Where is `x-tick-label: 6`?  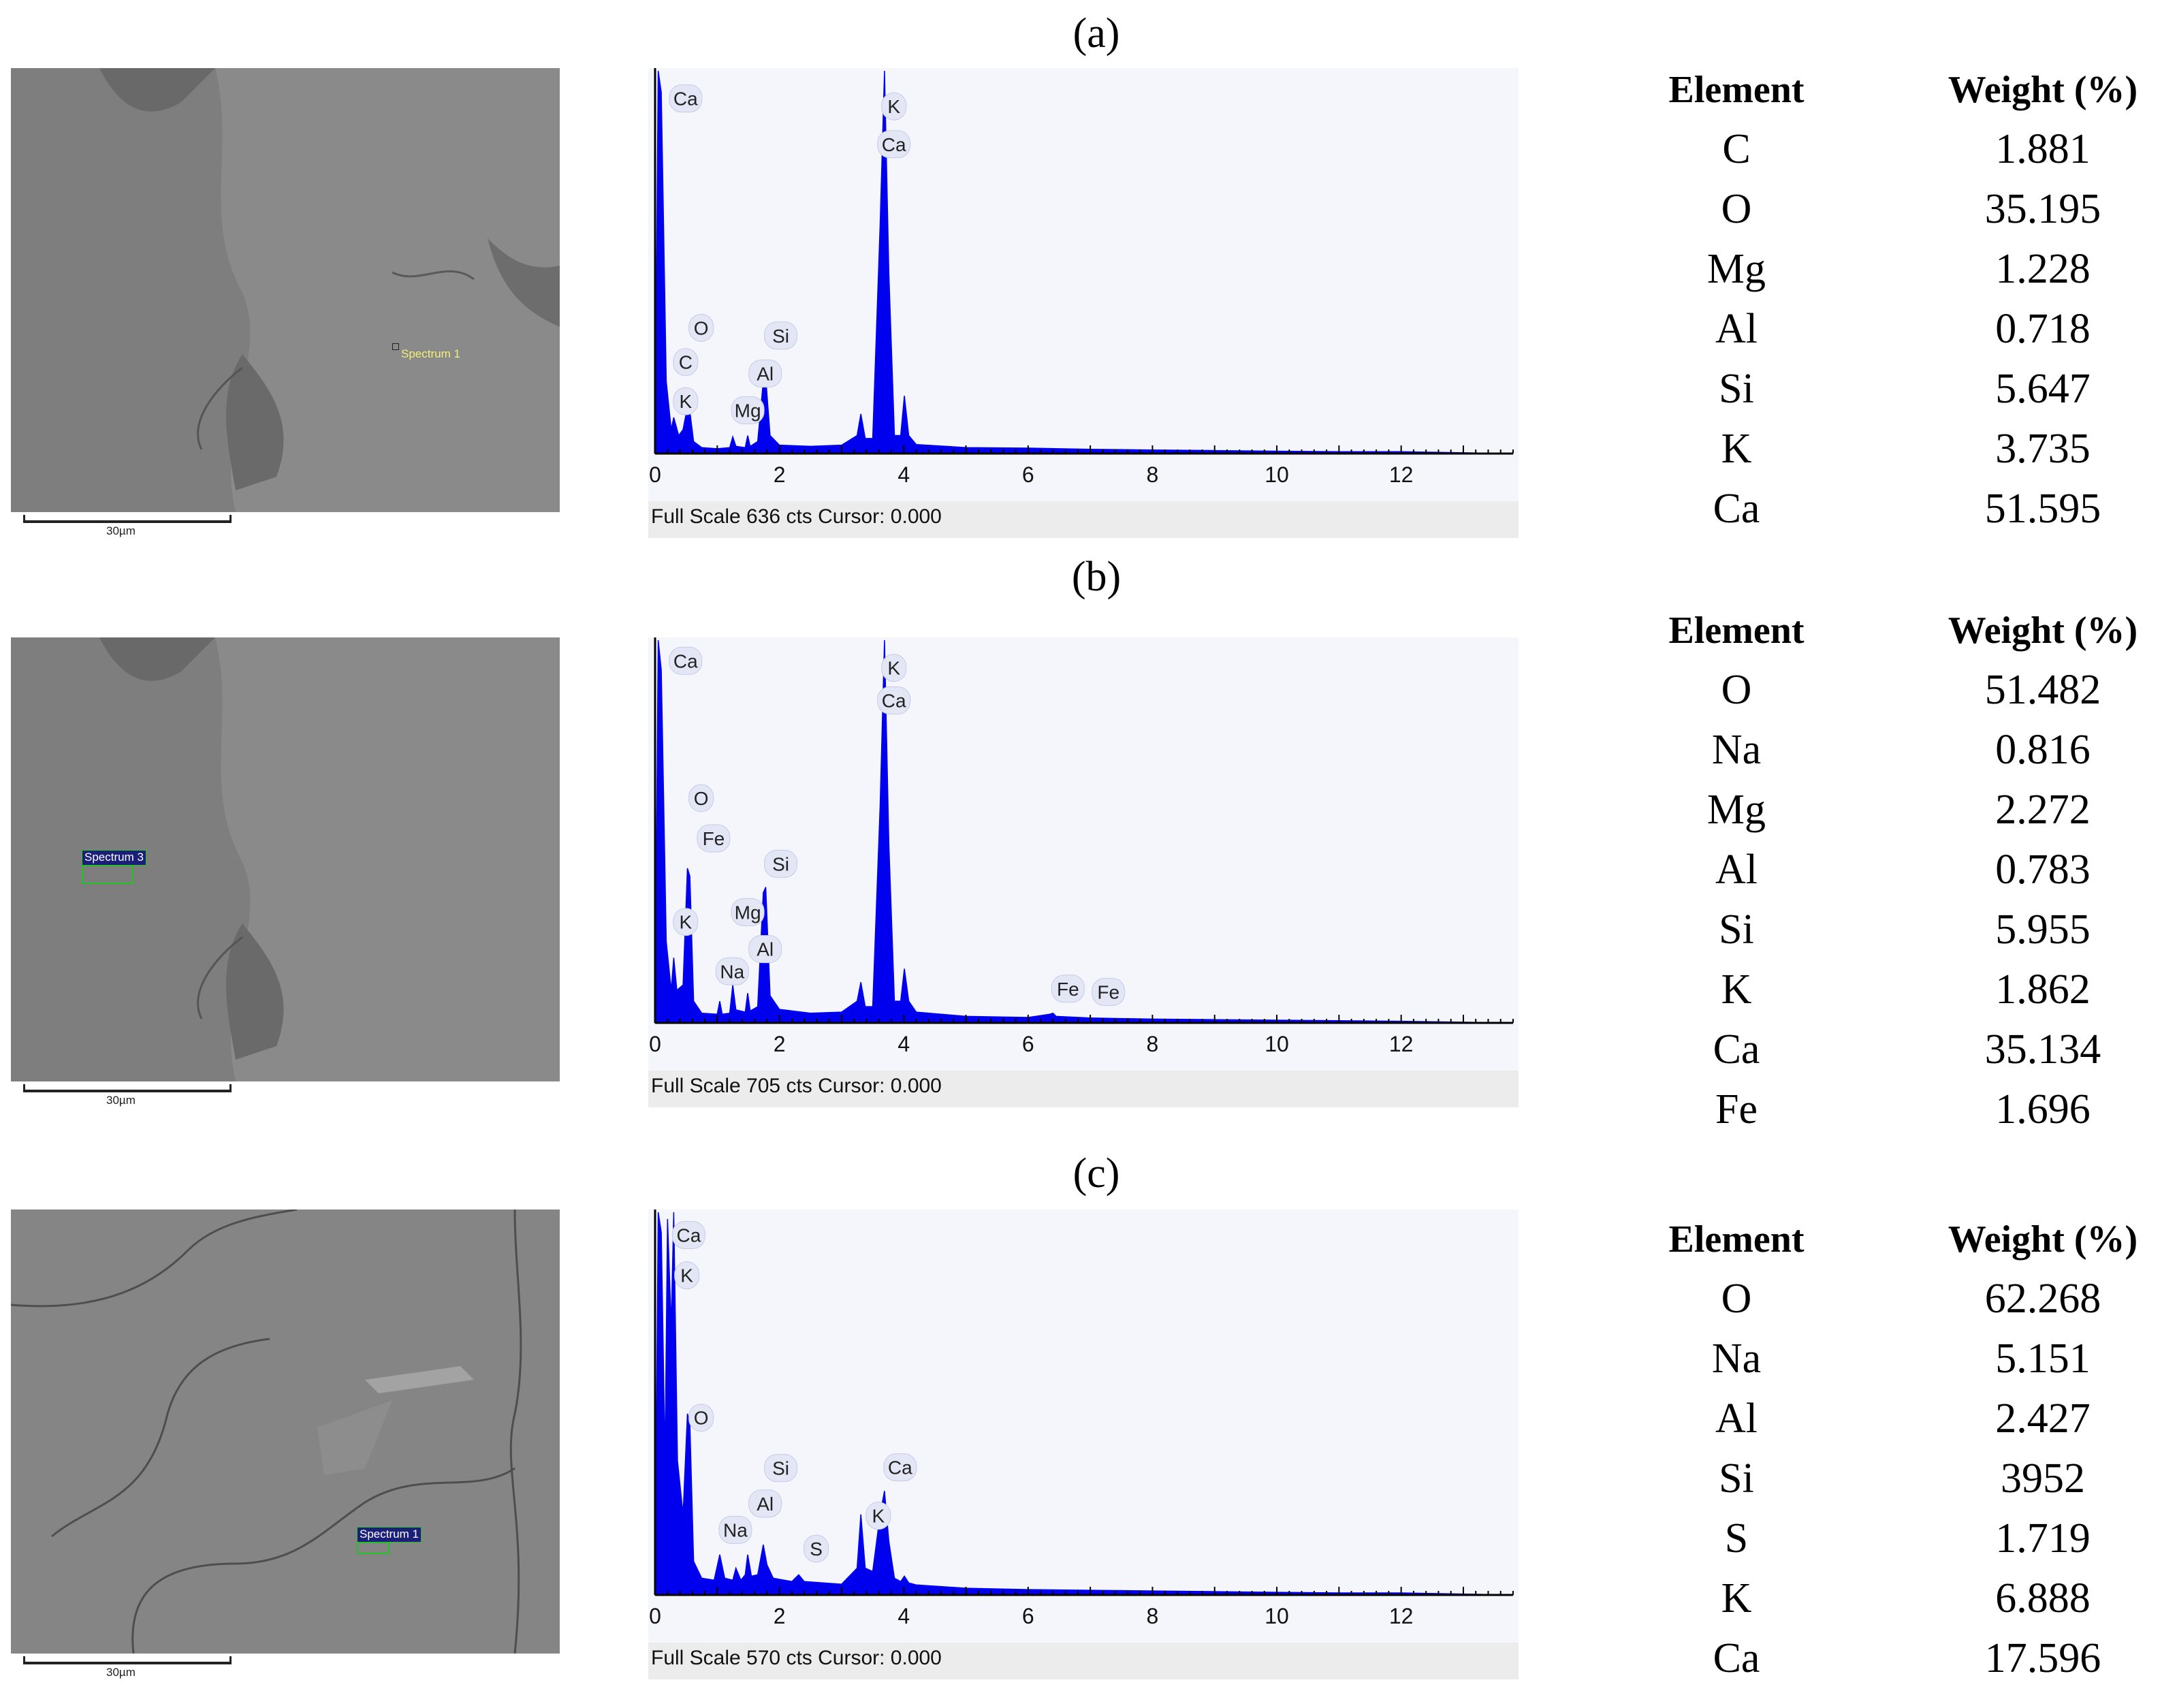
x-tick-label: 6 is located at coordinates (1028, 474).